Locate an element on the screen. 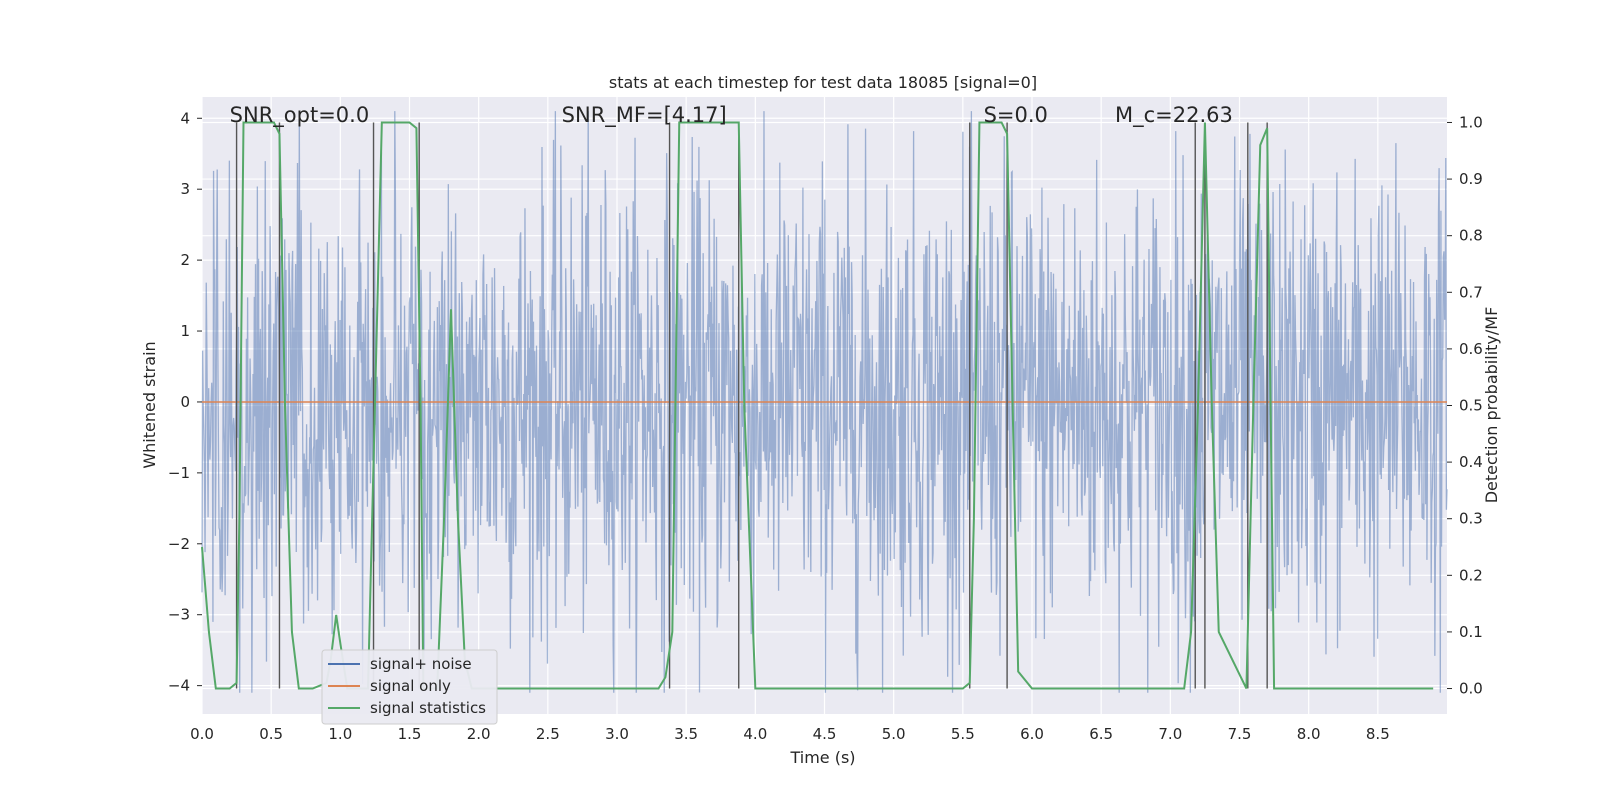 The height and width of the screenshot is (800, 1600). y-tick-label: 3 is located at coordinates (185, 189).